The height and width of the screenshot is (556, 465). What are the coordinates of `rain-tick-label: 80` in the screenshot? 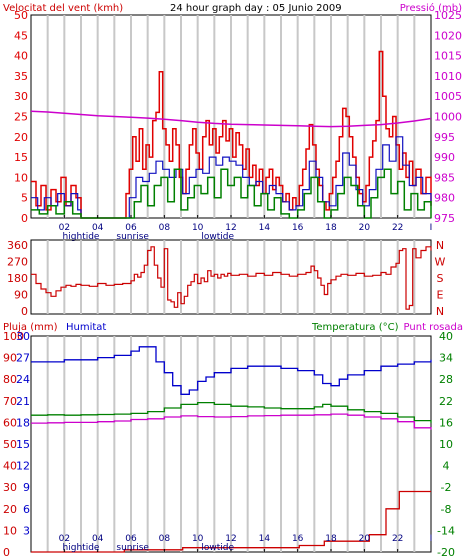 It's located at (10, 379).